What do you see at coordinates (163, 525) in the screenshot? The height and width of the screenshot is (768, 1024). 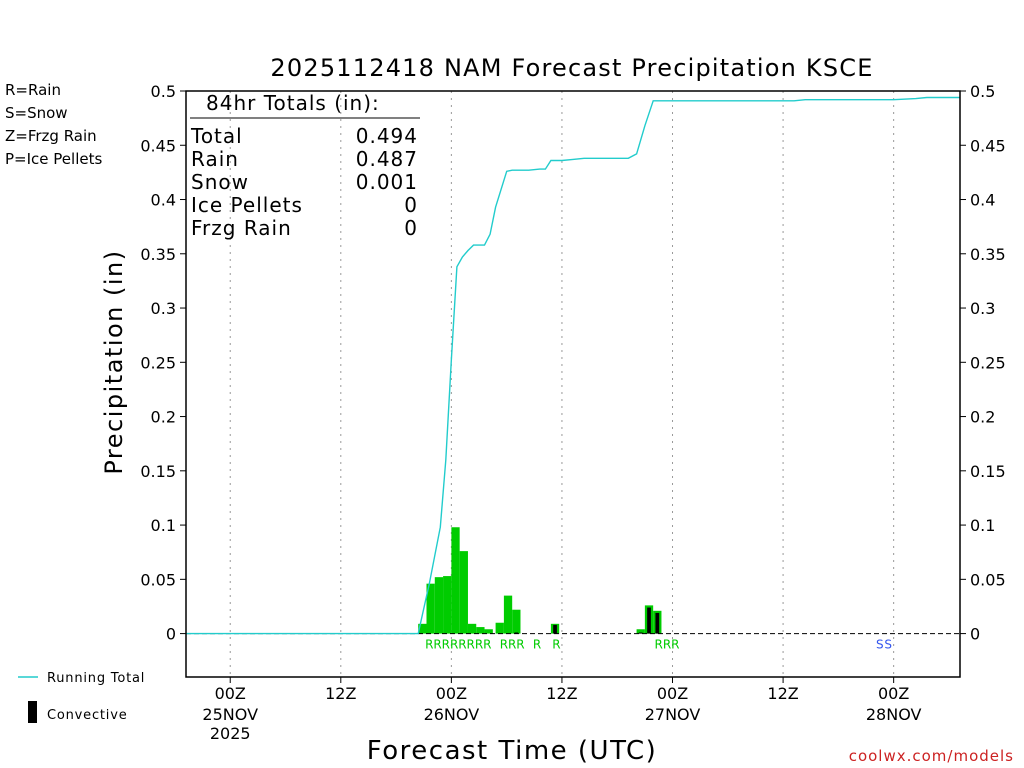 I see `y-tick-label-left-8: 0.1` at bounding box center [163, 525].